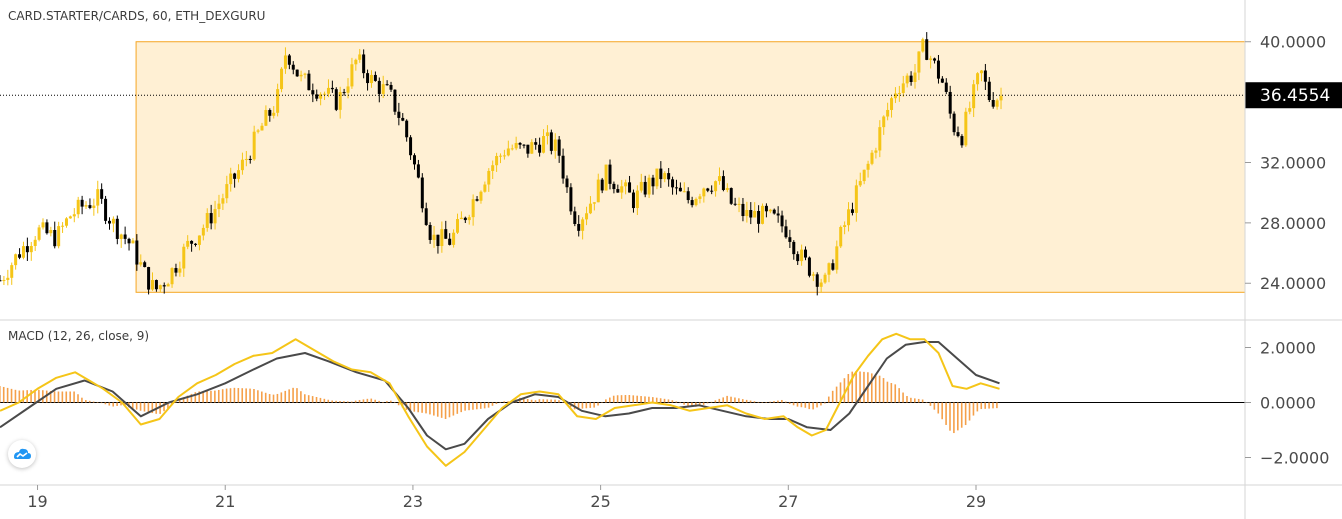  Describe the element at coordinates (137, 16) in the screenshot. I see `symbol-legend: CARD.STARTER/CARDS, 60, ETH_DEXGURU` at that location.